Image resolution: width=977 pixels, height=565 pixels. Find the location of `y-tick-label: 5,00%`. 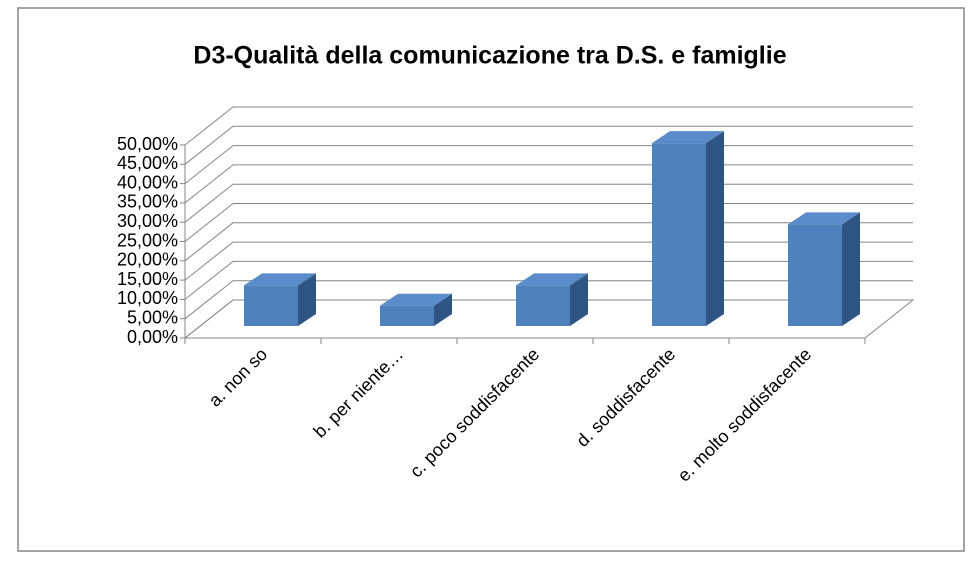

y-tick-label: 5,00% is located at coordinates (152, 317).